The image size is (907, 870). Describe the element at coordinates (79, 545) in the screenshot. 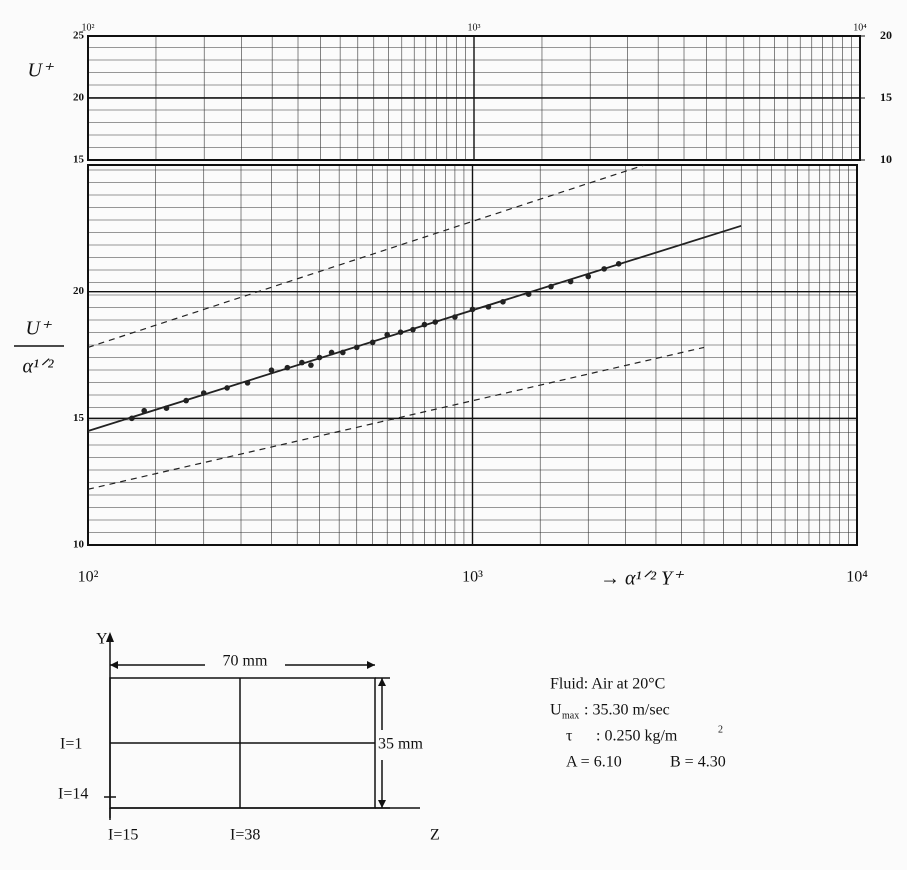

I see `y-tick-label: 10` at that location.